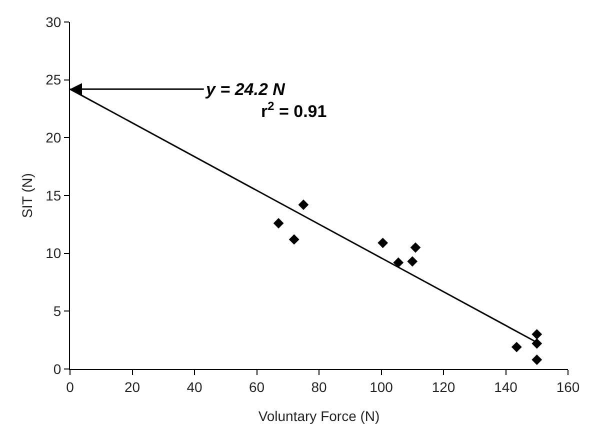 The width and height of the screenshot is (595, 433). I want to click on y-tick-label: 10, so click(54, 253).